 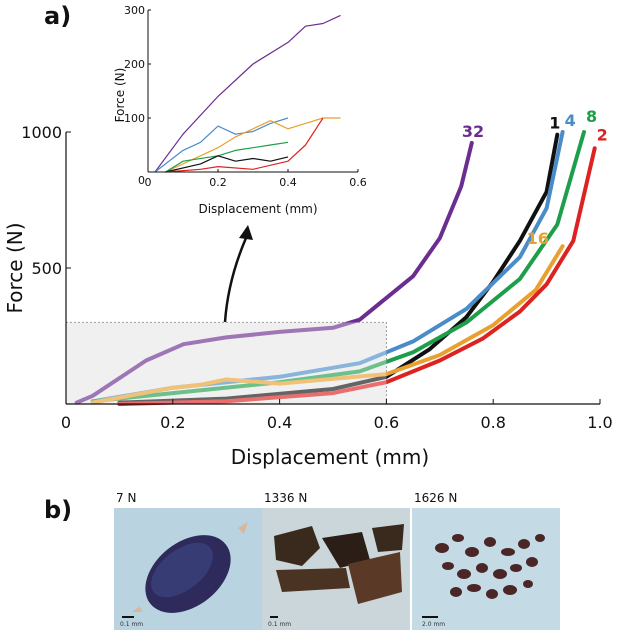 I want to click on photo-seed-intact: 0.1 mm, so click(x=188, y=569).